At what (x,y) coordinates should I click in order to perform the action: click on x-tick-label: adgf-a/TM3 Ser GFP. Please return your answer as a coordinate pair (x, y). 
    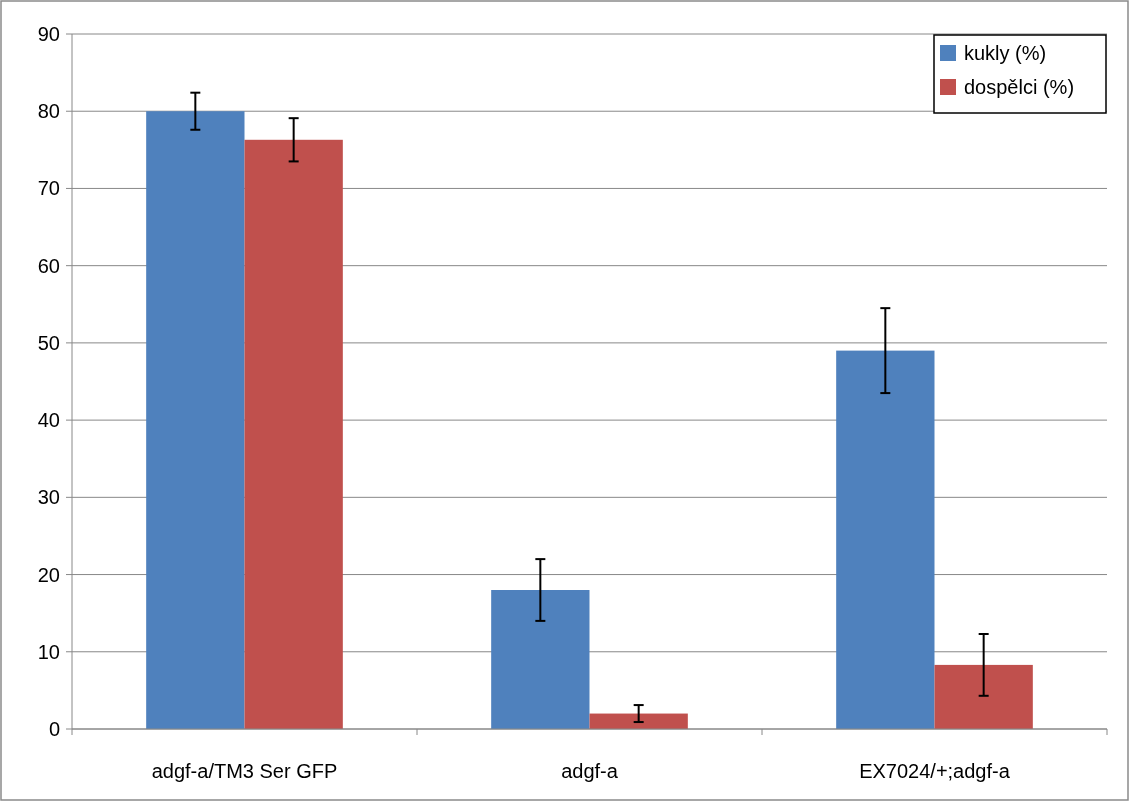
    Looking at the image, I should click on (244, 771).